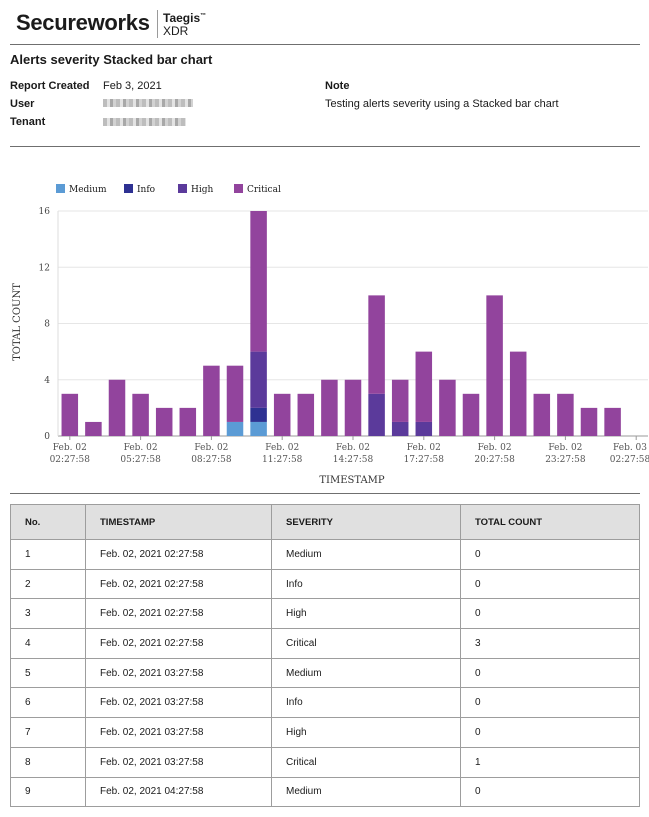  I want to click on row-severity-cell: High, so click(366, 614).